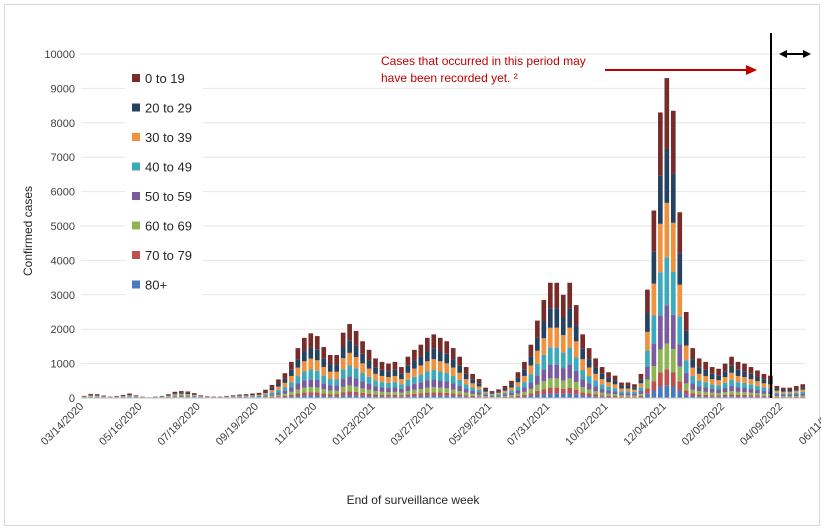 The width and height of the screenshot is (825, 531). I want to click on x-tick-label: 07/18/2020, so click(178, 424).